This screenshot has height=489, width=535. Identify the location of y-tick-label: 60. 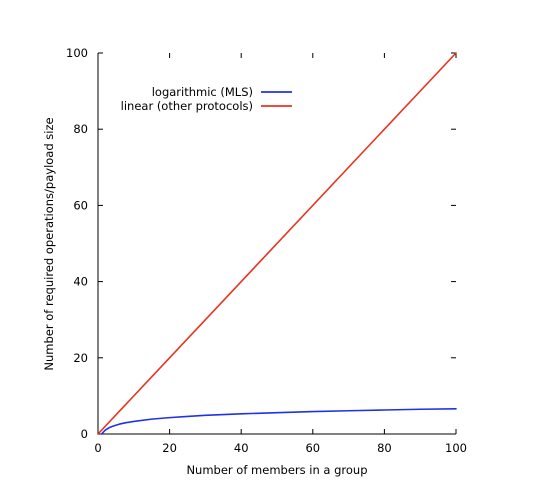
(80, 205).